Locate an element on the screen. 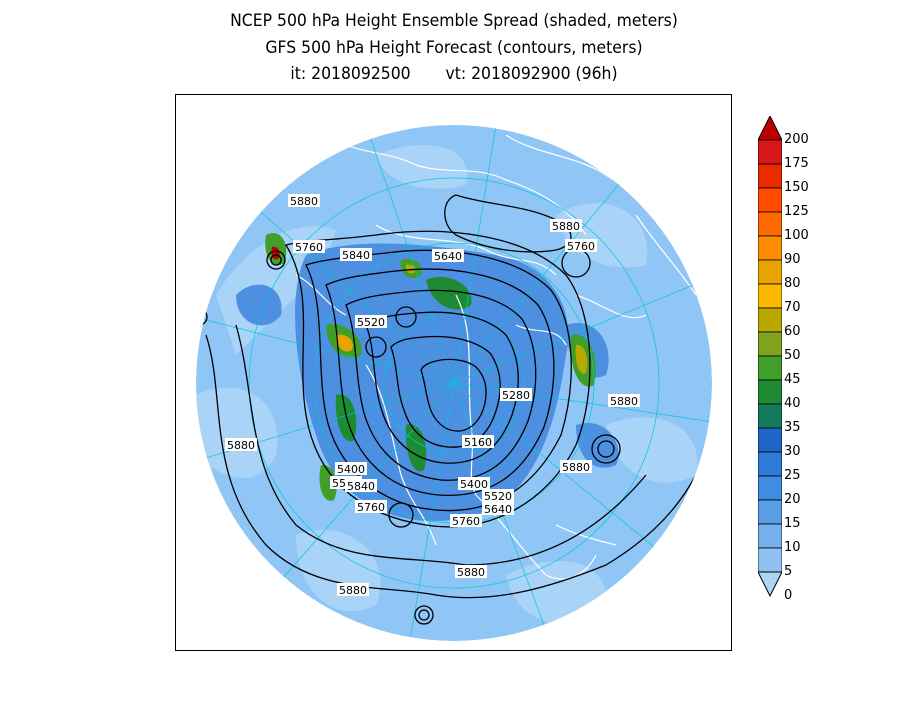 This screenshot has height=702, width=908. legend-level-label: 25 is located at coordinates (792, 475).